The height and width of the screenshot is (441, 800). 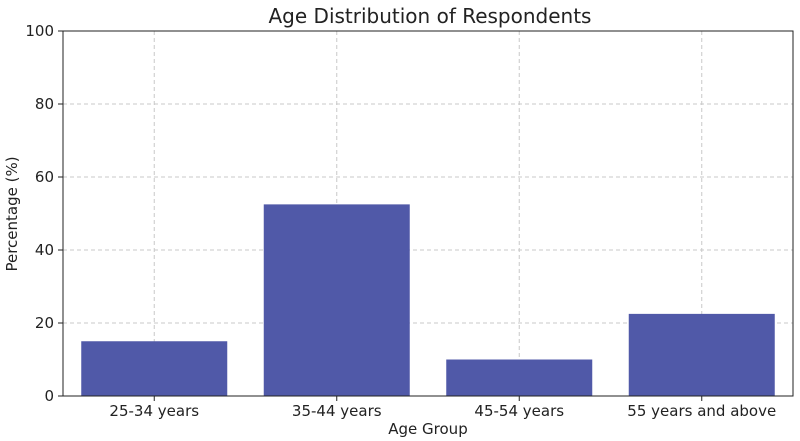 What do you see at coordinates (39, 31) in the screenshot?
I see `y-tick-label: 100` at bounding box center [39, 31].